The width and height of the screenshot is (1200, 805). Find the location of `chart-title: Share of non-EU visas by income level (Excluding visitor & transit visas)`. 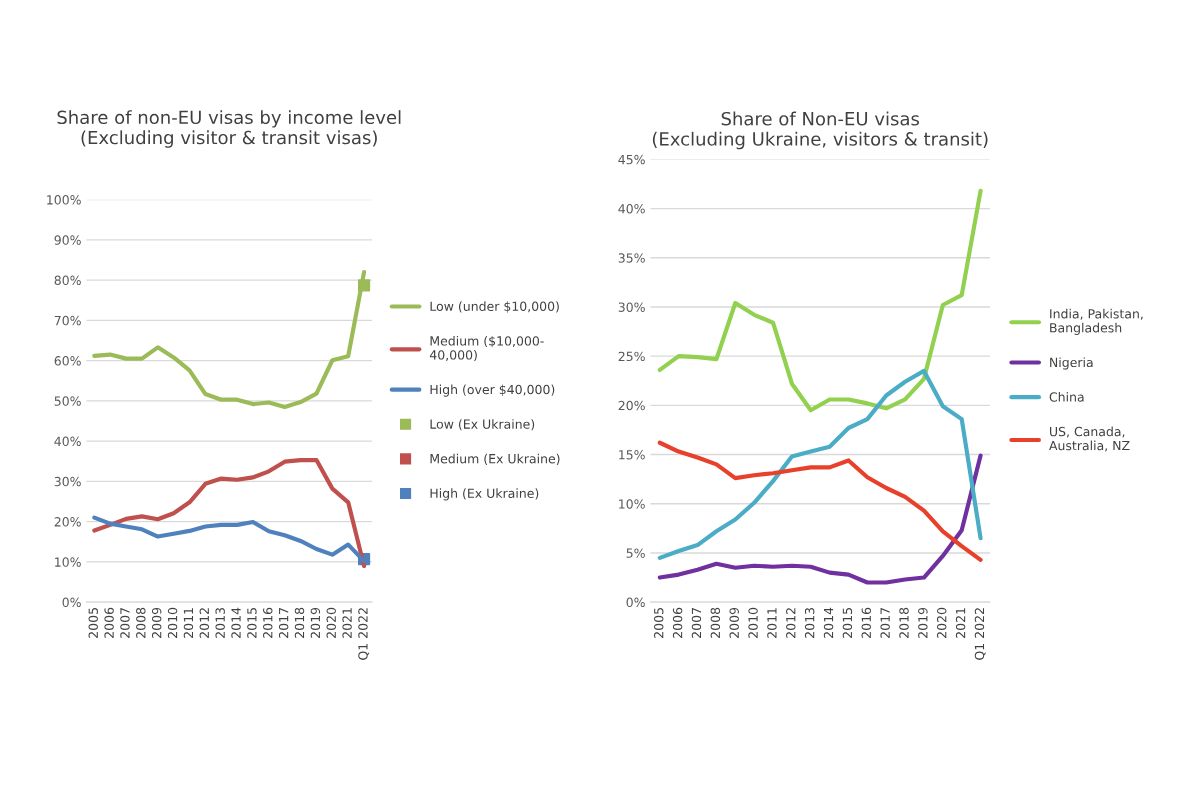

chart-title: Share of non-EU visas by income level (Excluding visitor & transit visas) is located at coordinates (229, 129).